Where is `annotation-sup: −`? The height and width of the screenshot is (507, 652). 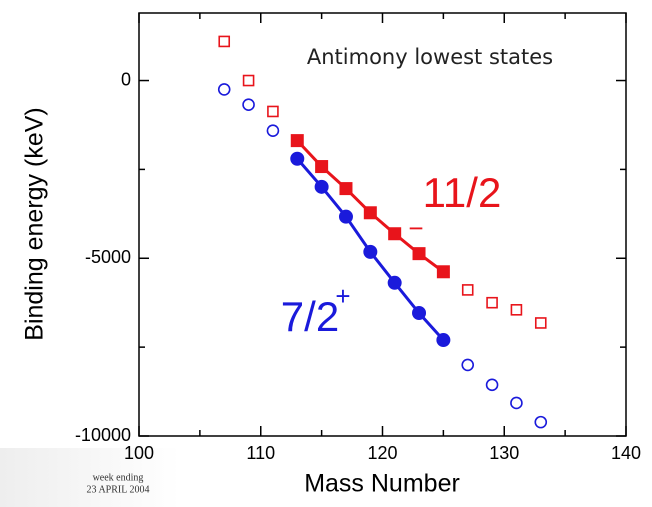
annotation-sup: − is located at coordinates (415, 228).